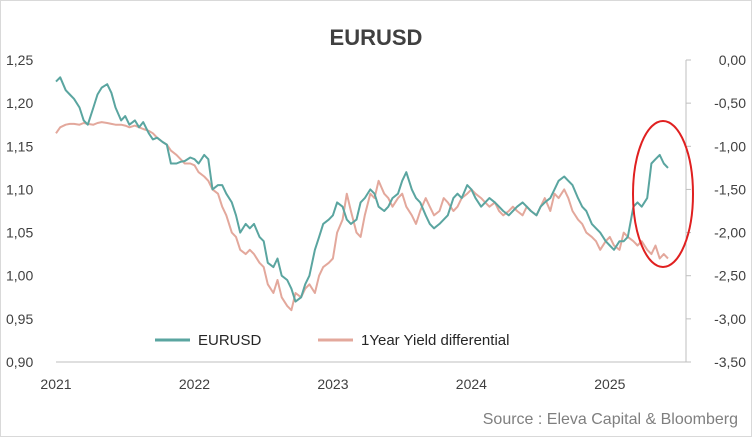 The height and width of the screenshot is (437, 752). Describe the element at coordinates (435, 340) in the screenshot. I see `legend-label-yield-differential: 1Year Yield differential` at that location.